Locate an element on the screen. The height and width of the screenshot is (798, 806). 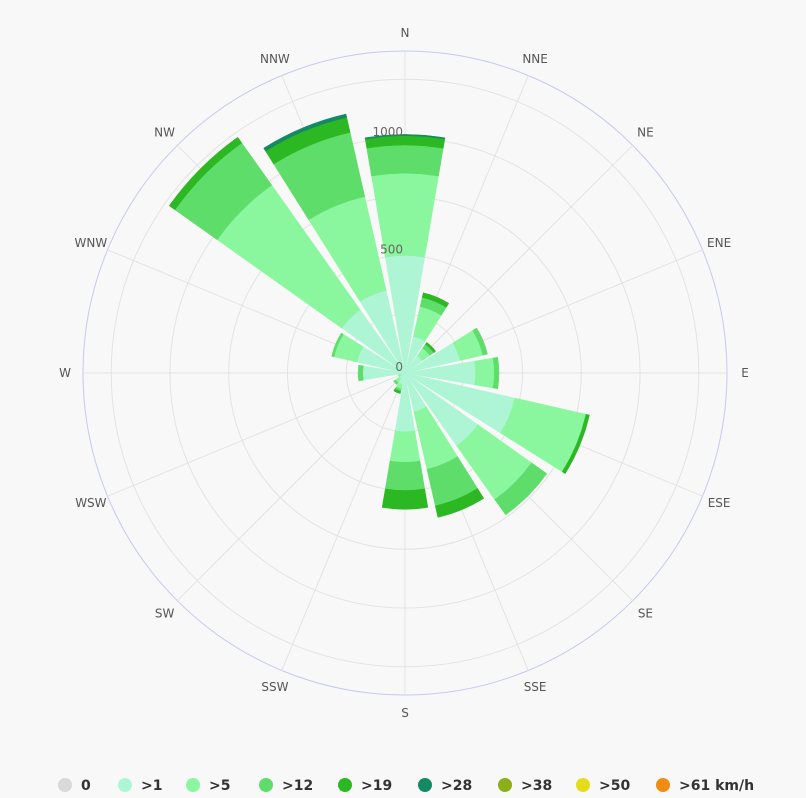
legend-label: >38 is located at coordinates (536, 786).